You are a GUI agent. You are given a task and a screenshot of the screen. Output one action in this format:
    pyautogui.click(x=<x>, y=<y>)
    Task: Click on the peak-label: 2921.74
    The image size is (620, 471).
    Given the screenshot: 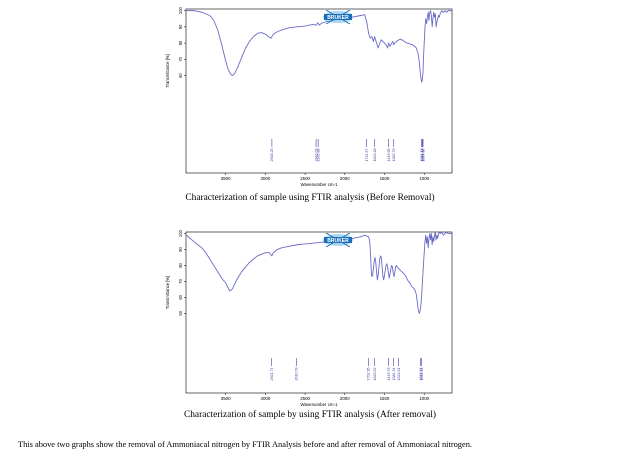 What is the action you would take?
    pyautogui.click(x=272, y=374)
    